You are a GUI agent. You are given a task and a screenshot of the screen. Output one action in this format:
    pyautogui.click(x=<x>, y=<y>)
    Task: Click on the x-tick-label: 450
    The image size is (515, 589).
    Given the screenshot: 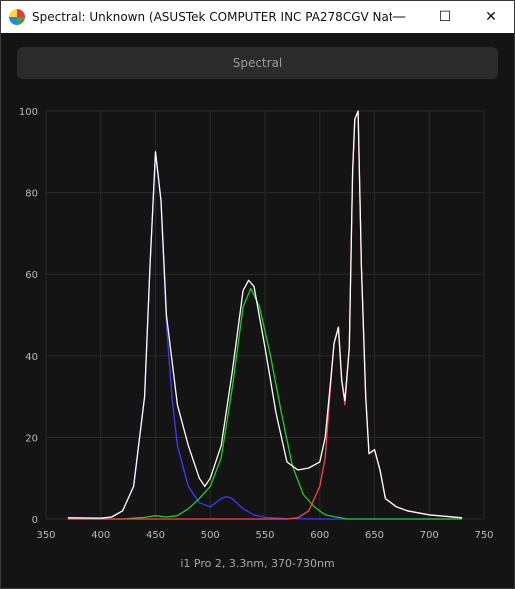 What is the action you would take?
    pyautogui.click(x=155, y=535)
    